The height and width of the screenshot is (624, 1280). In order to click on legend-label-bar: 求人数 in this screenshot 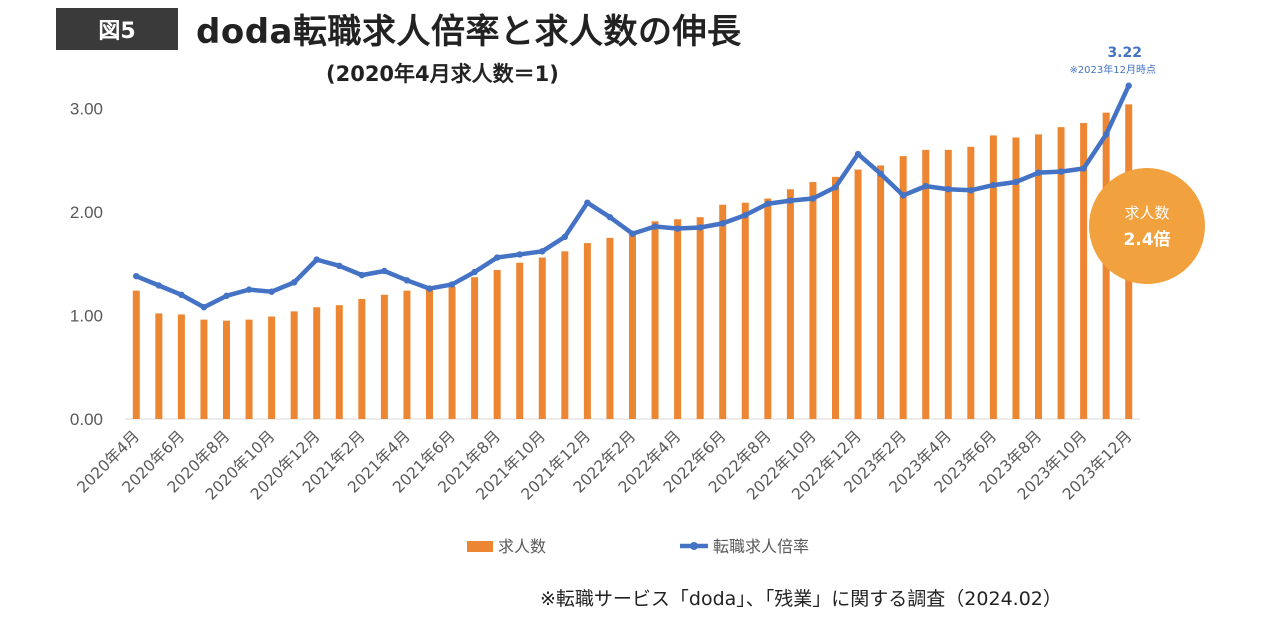, I will do `click(522, 546)`.